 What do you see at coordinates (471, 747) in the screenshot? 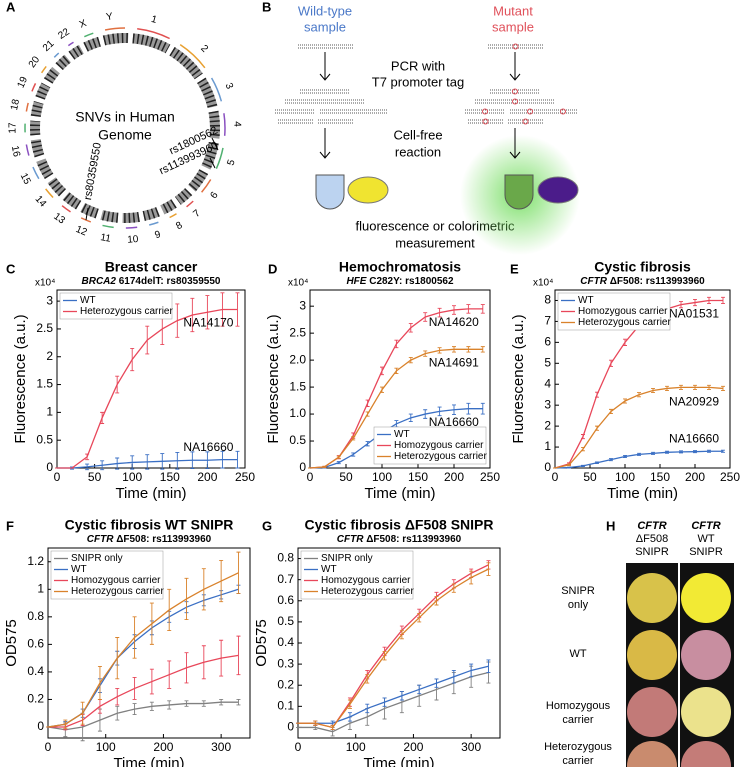
I see `x-tick-label: 300` at bounding box center [471, 747].